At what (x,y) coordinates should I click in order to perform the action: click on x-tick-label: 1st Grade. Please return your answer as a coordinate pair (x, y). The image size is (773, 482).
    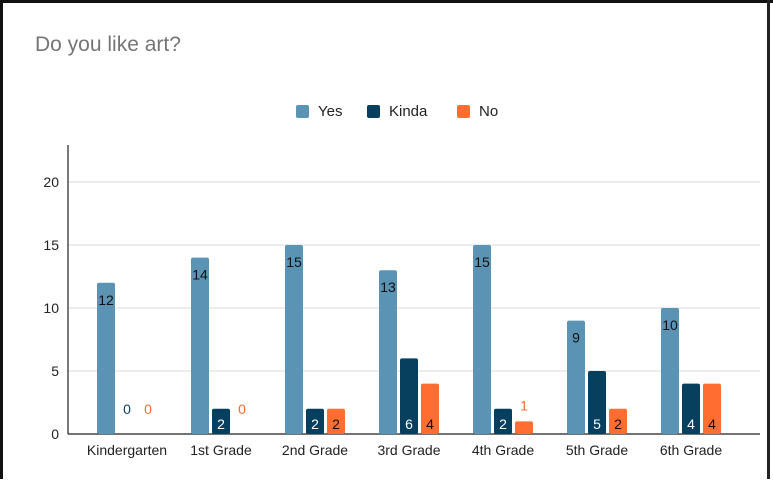
    Looking at the image, I should click on (221, 450).